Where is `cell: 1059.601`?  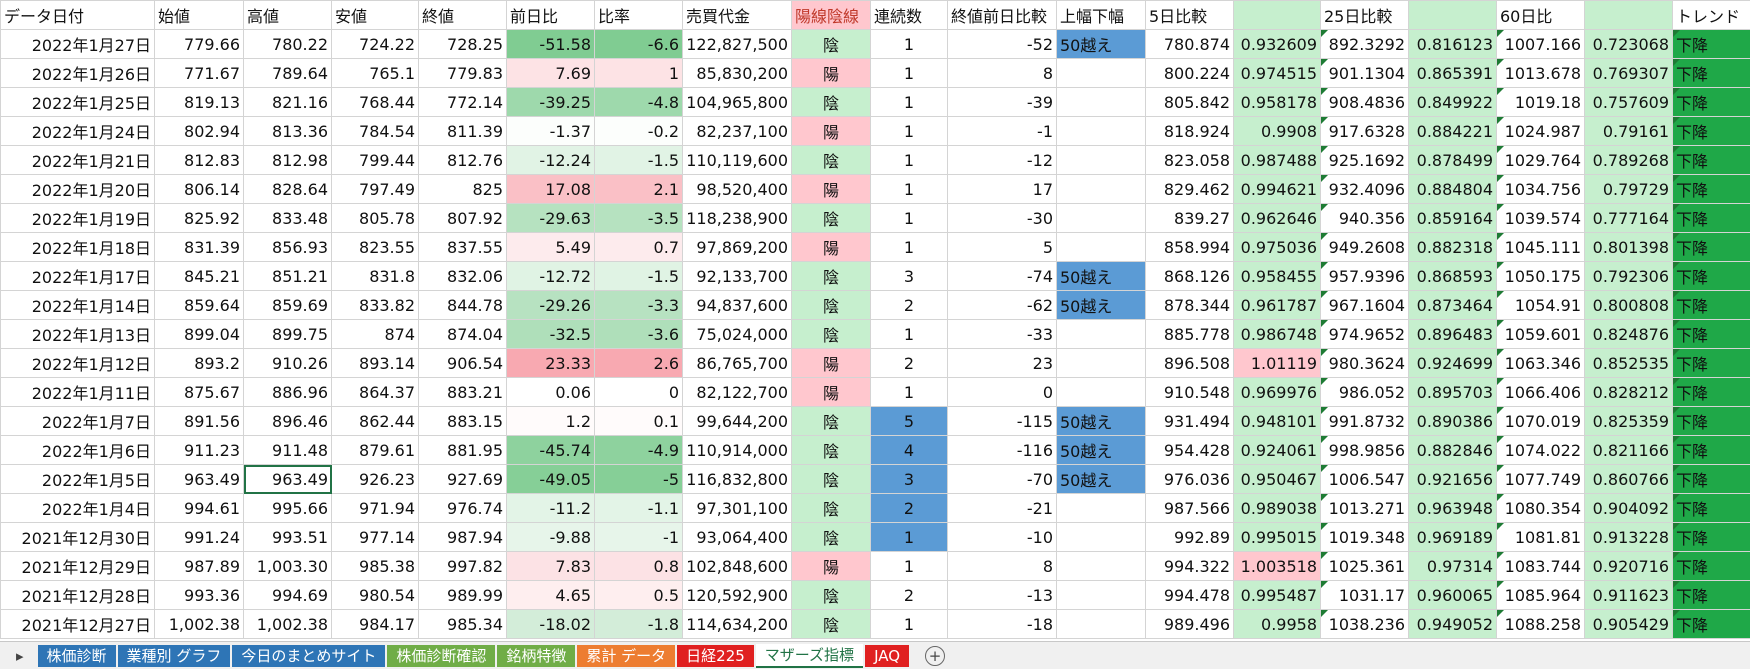 cell: 1059.601 is located at coordinates (1541, 334).